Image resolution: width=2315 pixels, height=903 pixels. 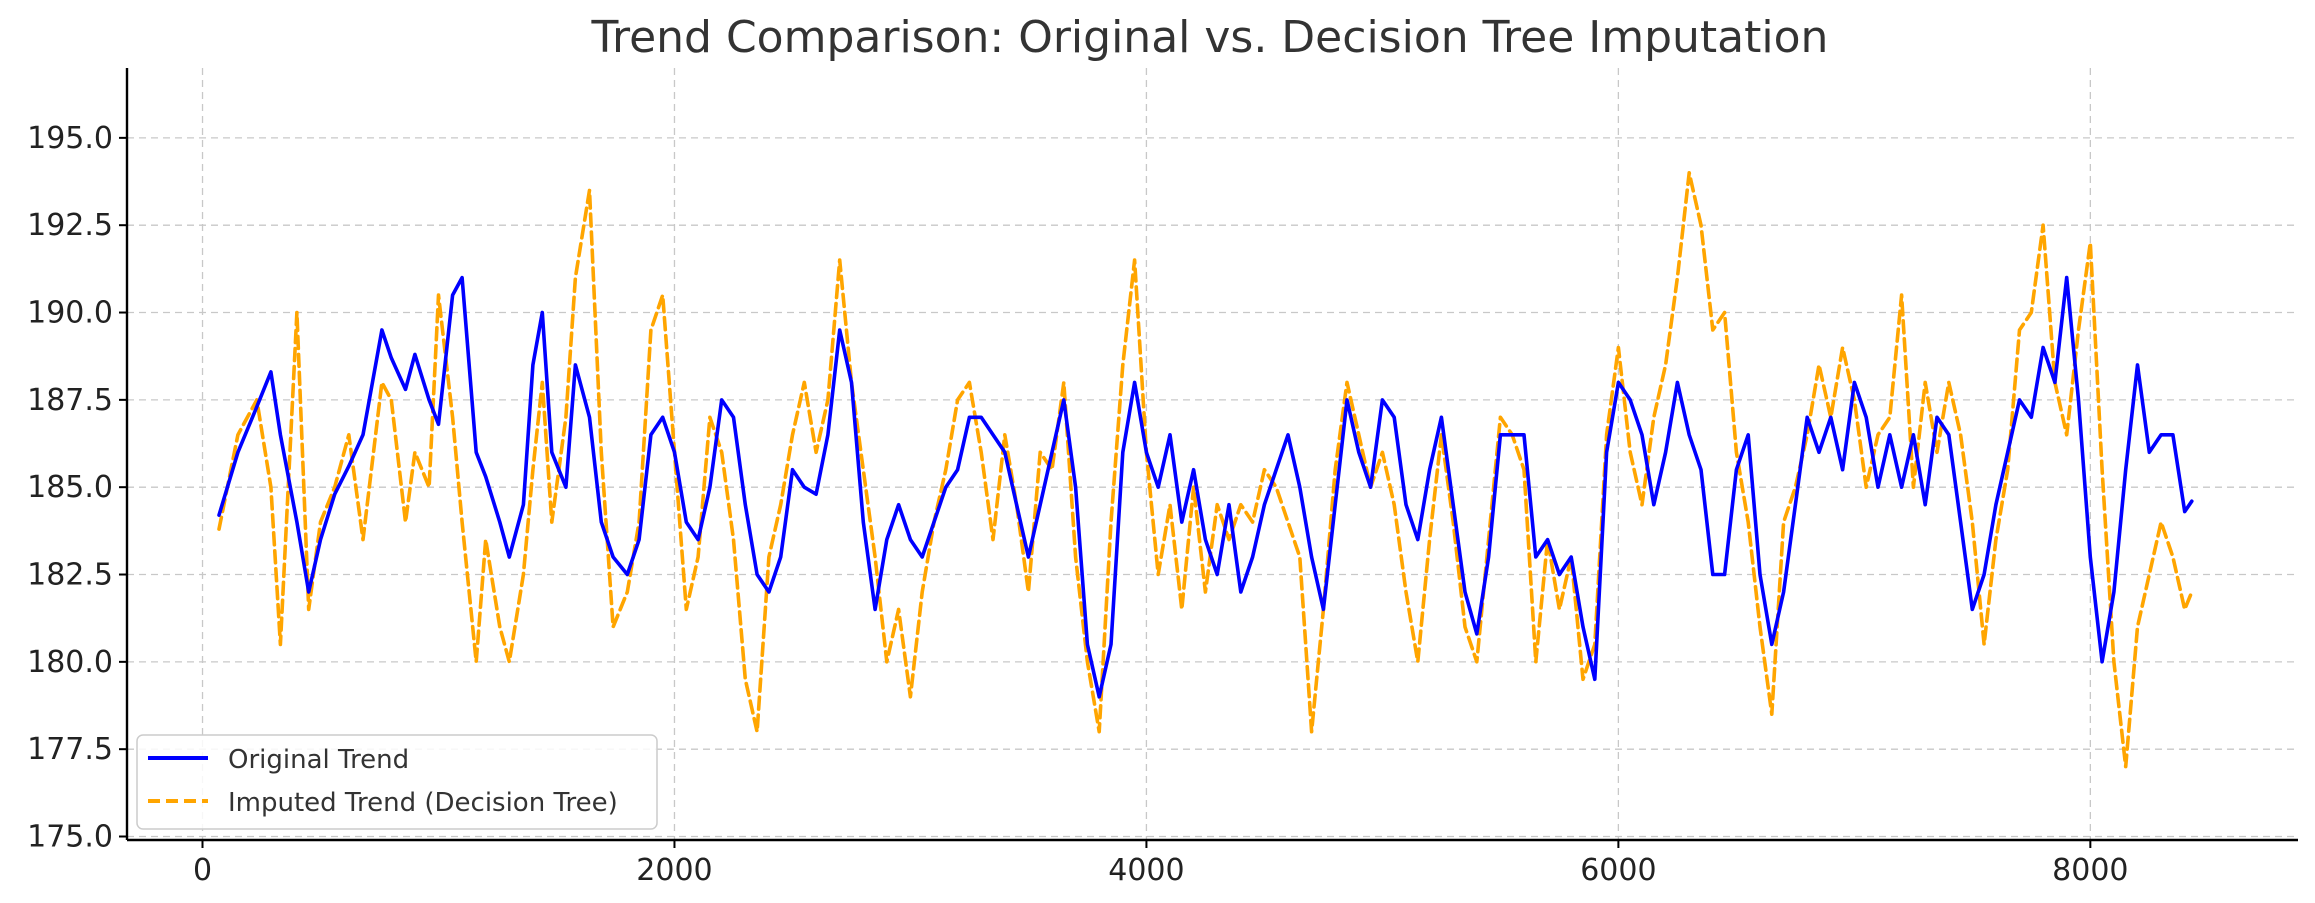 What do you see at coordinates (202, 870) in the screenshot?
I see `x-tick-label: 0` at bounding box center [202, 870].